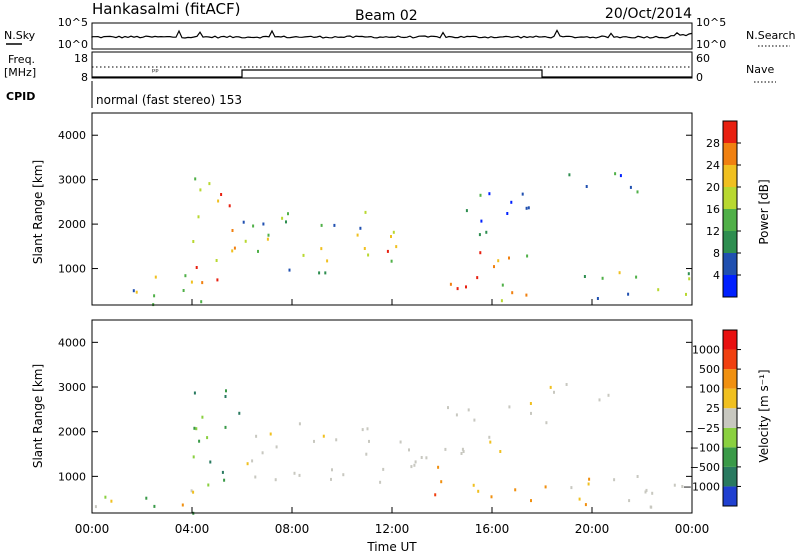 The height and width of the screenshot is (554, 800). I want to click on x-tick-label: 08:00, so click(292, 529).